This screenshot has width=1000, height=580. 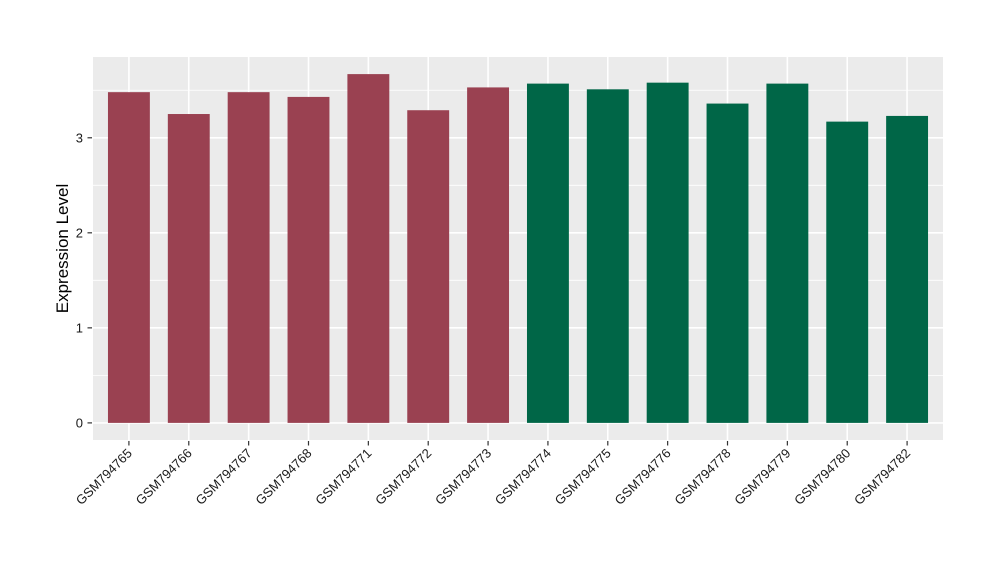 What do you see at coordinates (188, 268) in the screenshot?
I see `bar-GSM794766` at bounding box center [188, 268].